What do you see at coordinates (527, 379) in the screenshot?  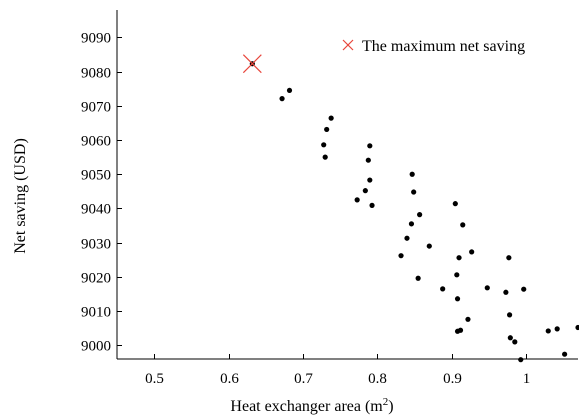 I see `x-tick-label: 1` at bounding box center [527, 379].